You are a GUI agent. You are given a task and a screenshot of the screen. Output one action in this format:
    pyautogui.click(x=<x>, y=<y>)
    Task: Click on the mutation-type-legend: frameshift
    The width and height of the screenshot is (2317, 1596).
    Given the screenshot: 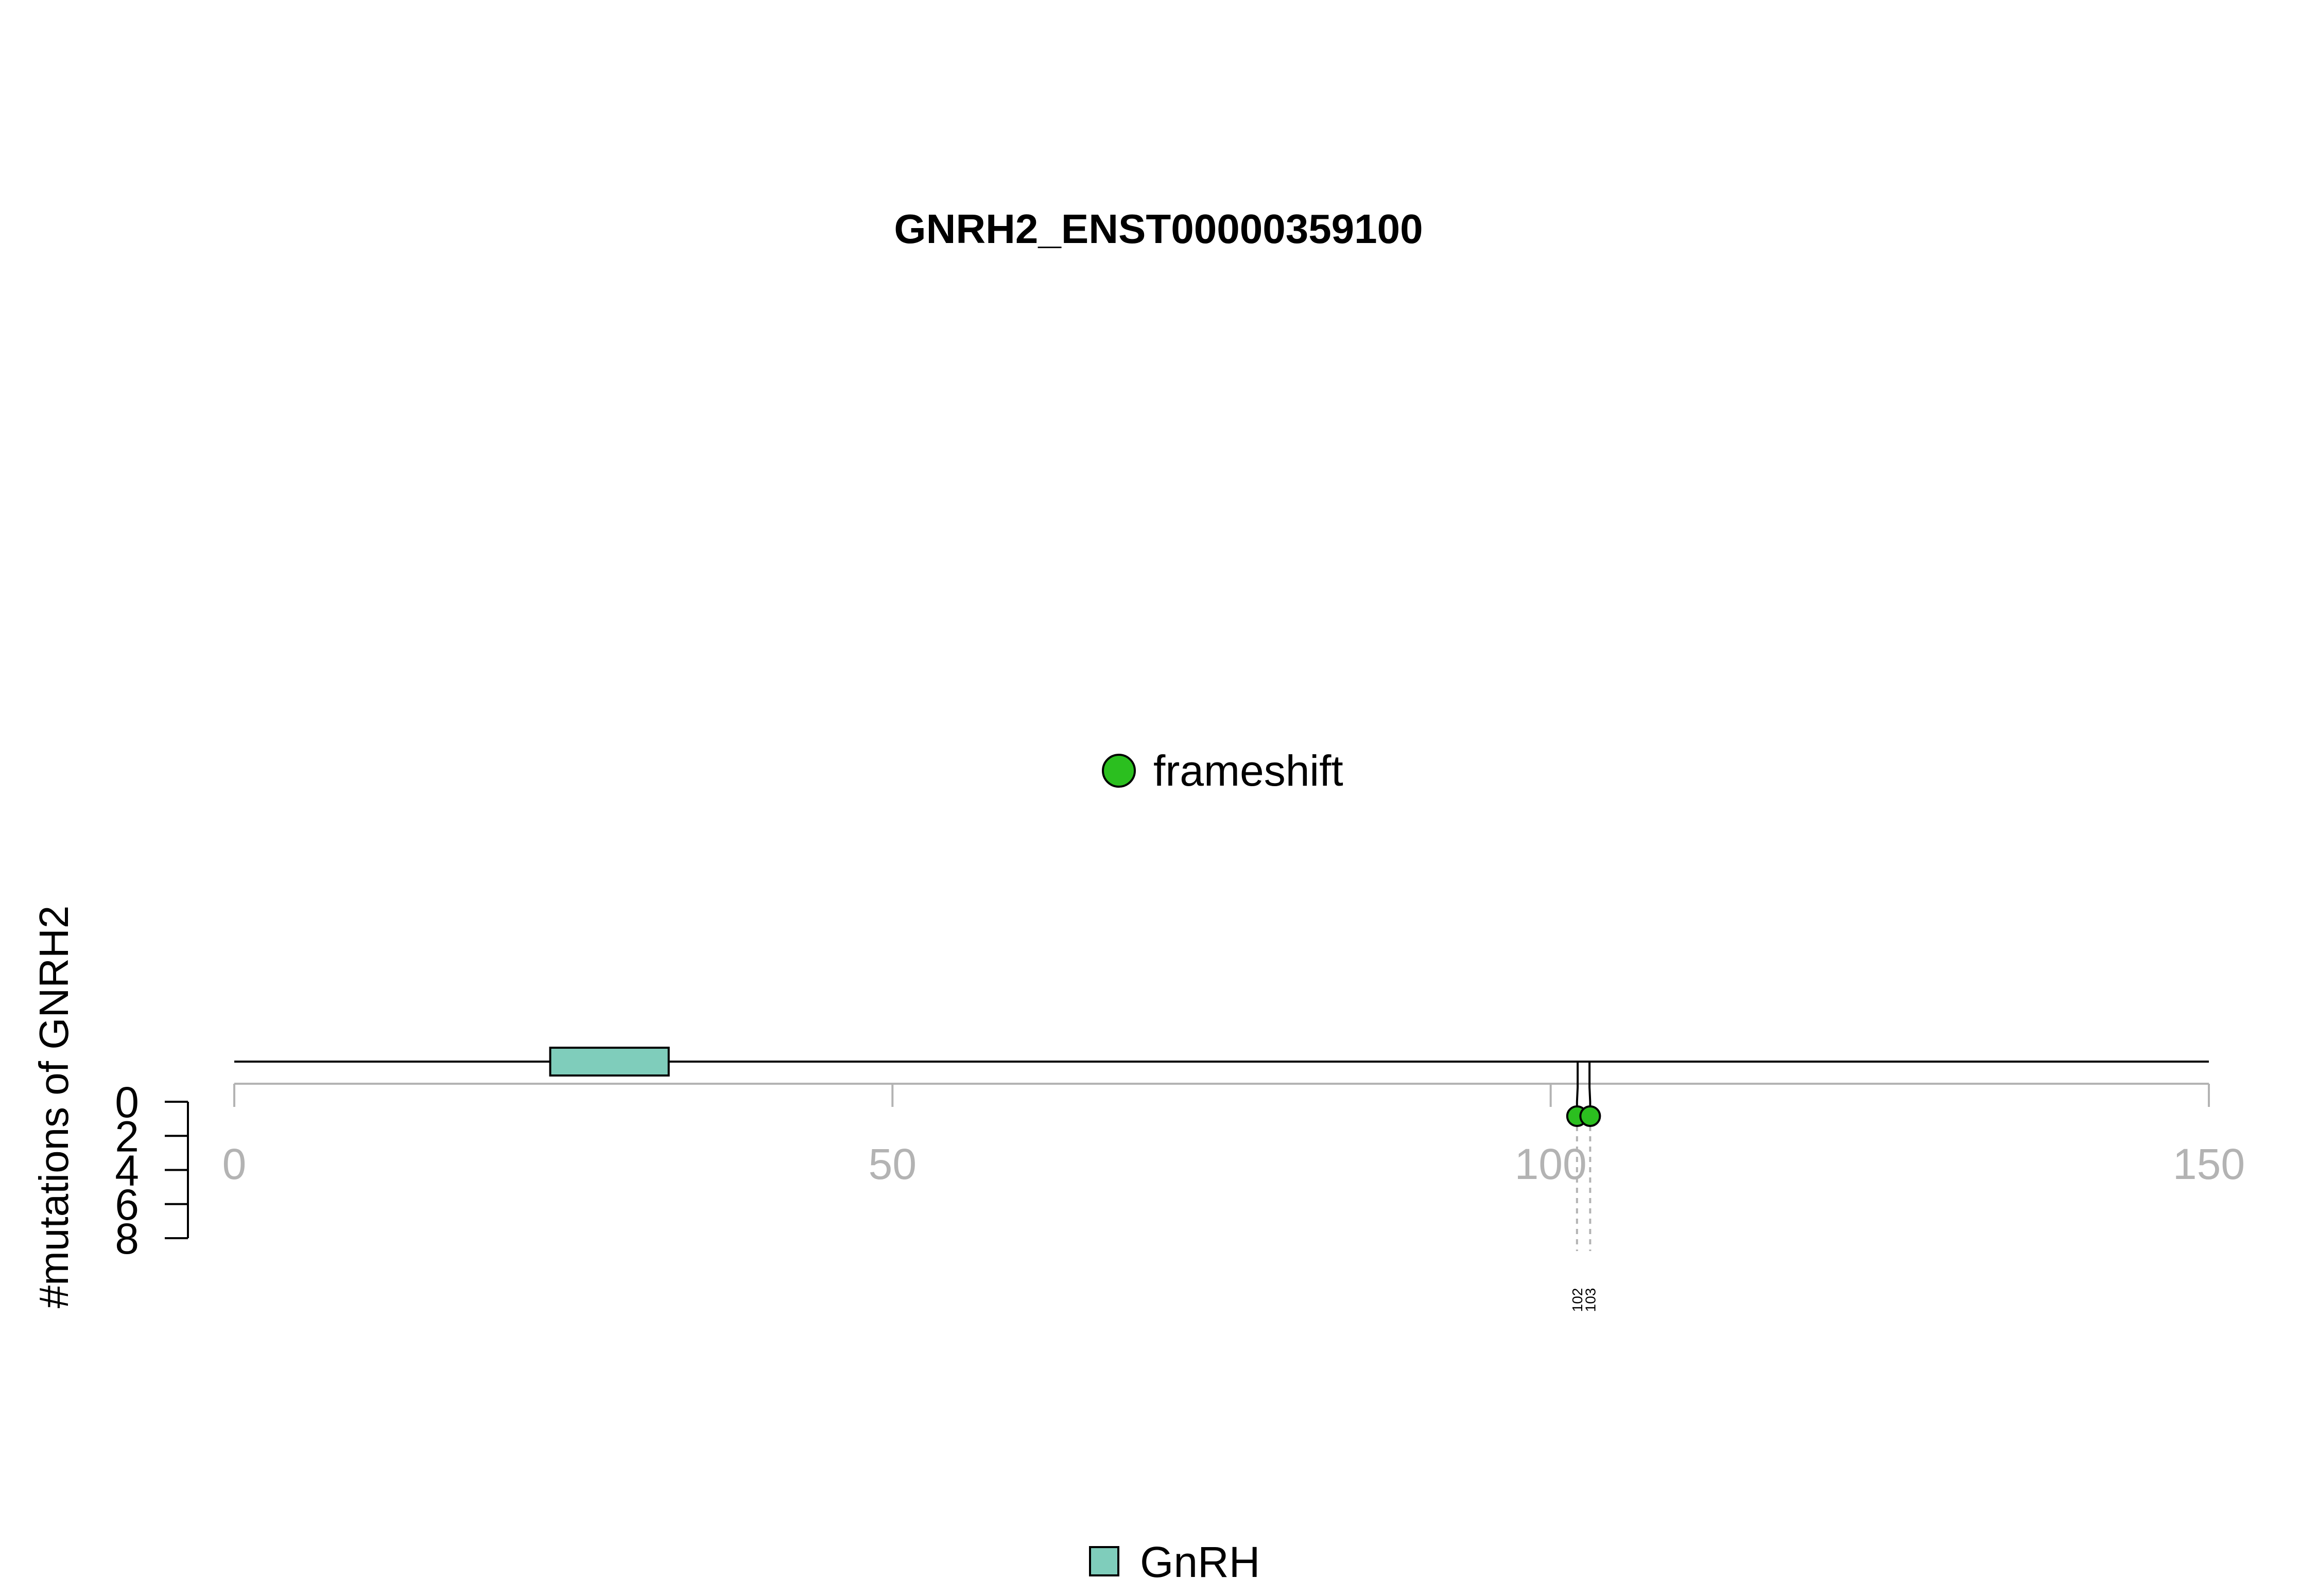 What is the action you would take?
    pyautogui.click(x=1222, y=771)
    